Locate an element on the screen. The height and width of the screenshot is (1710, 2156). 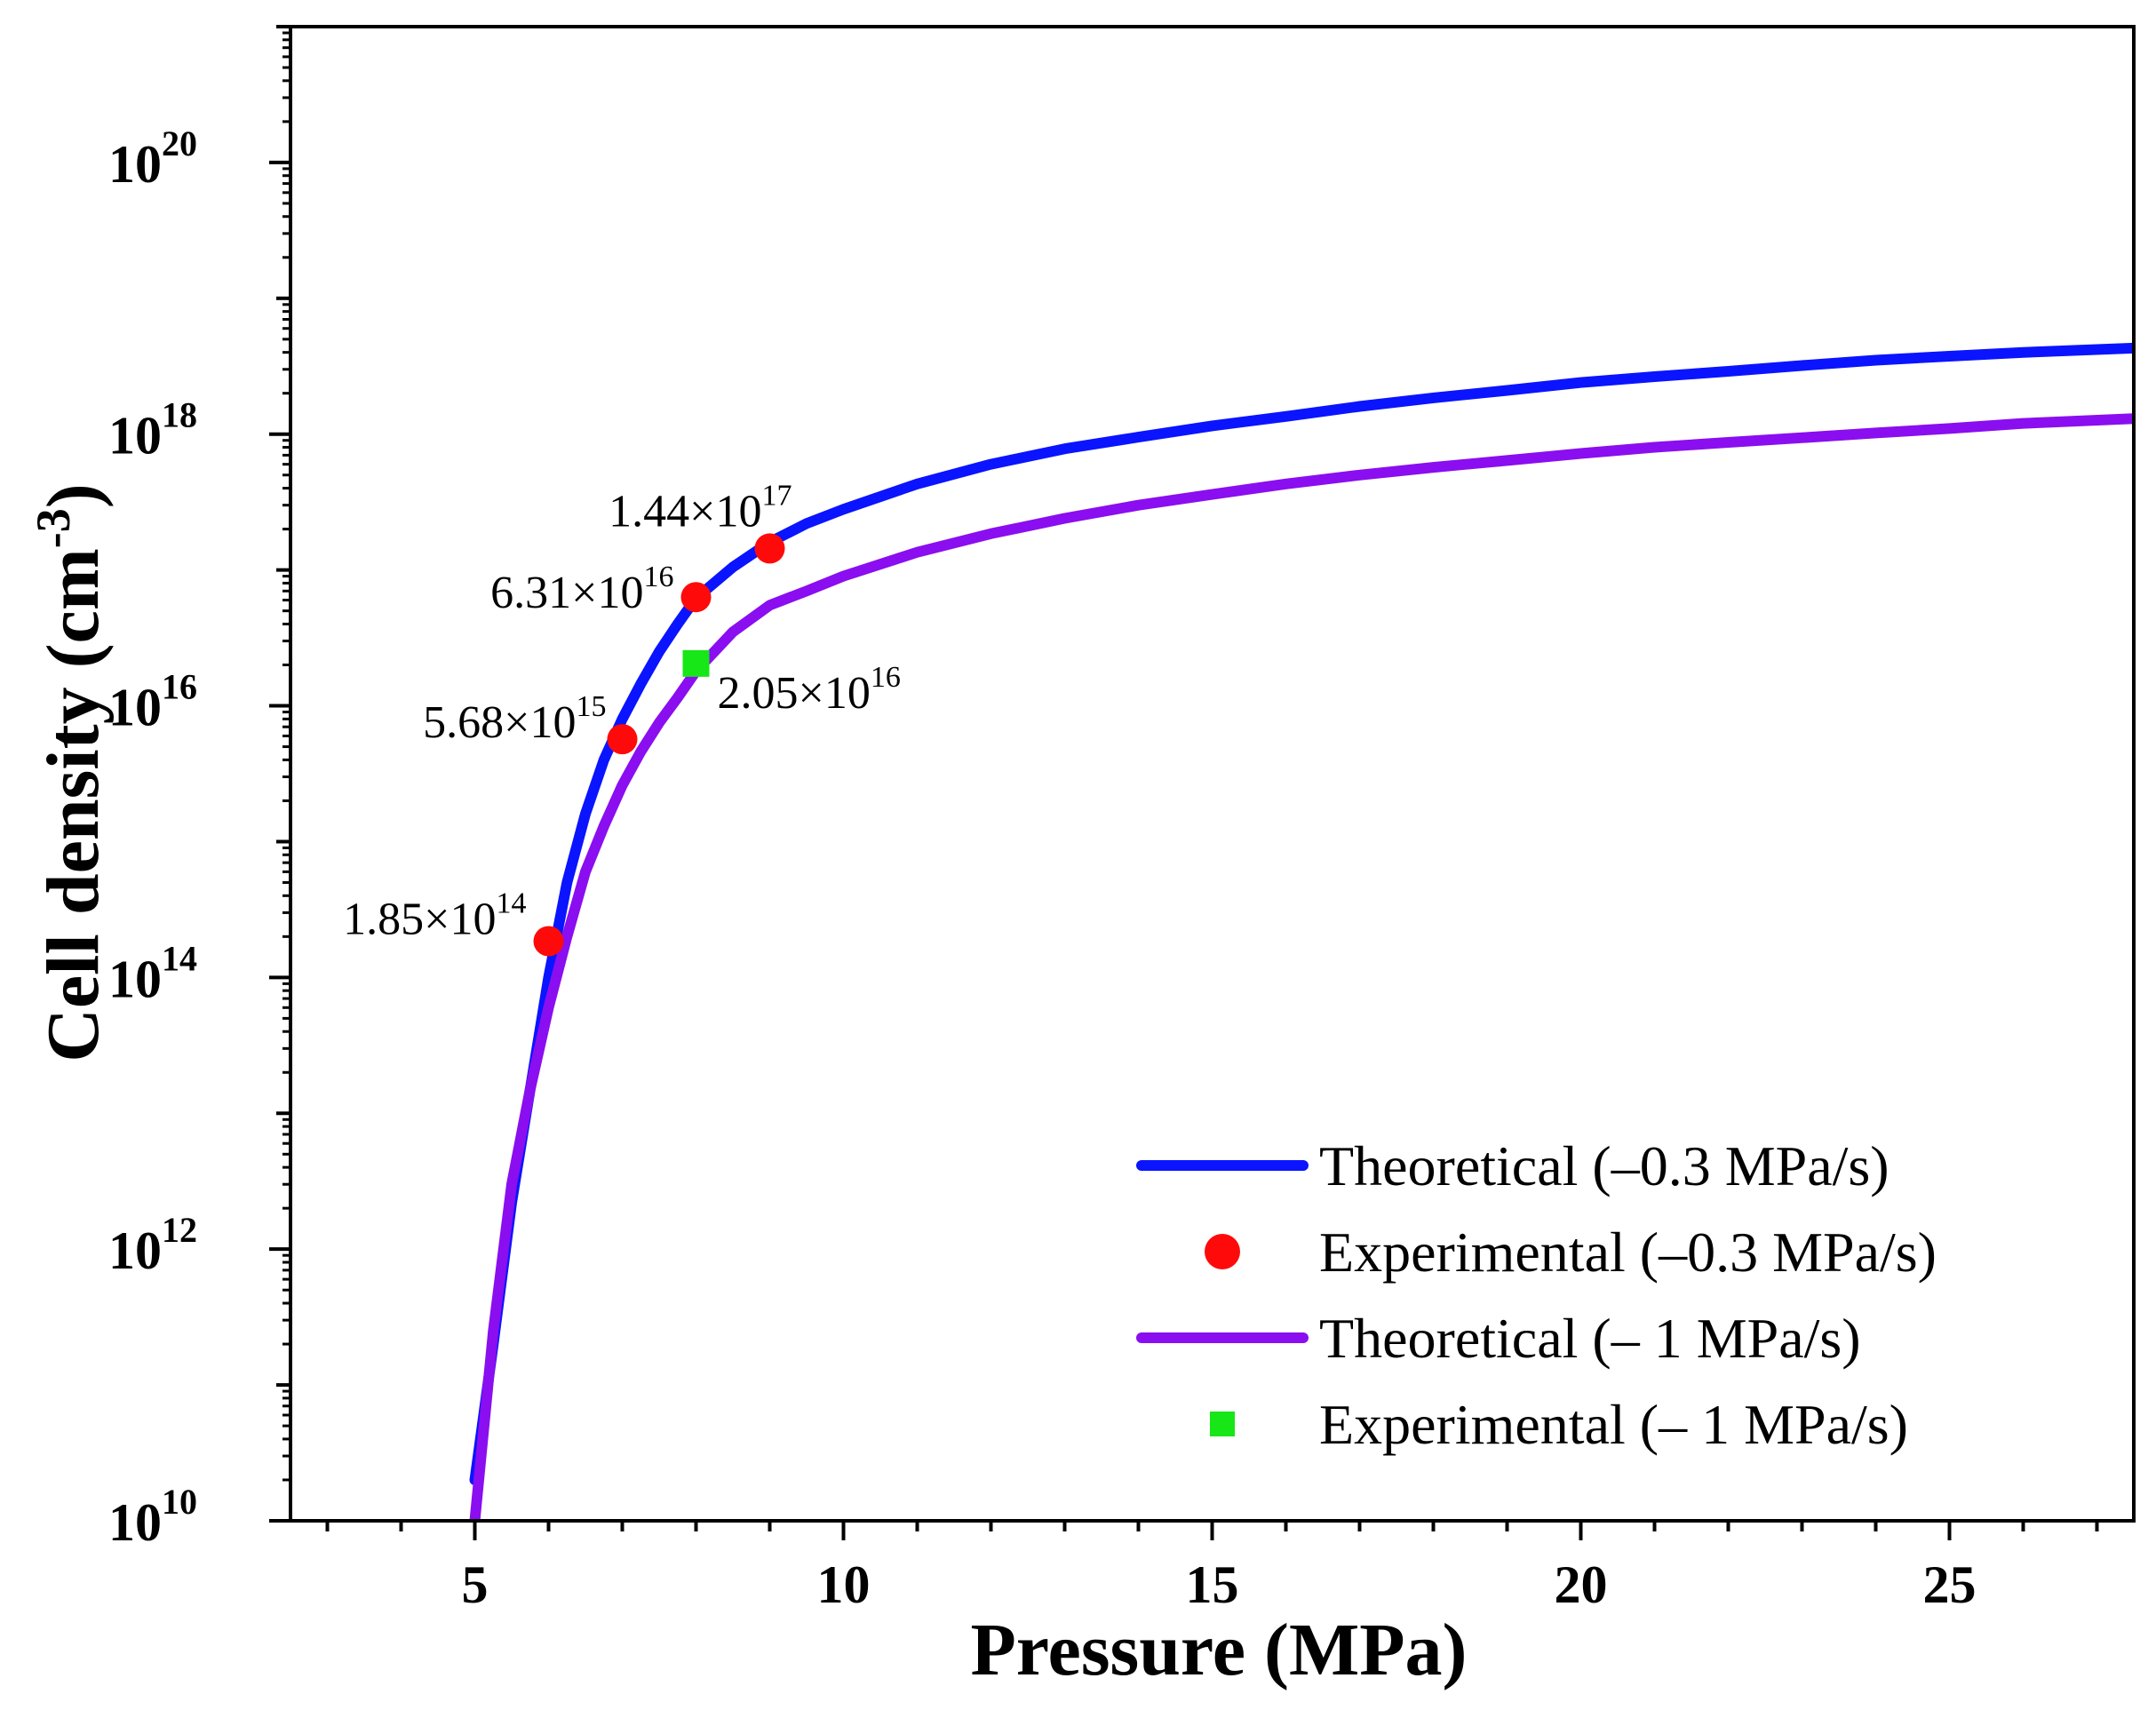
data-label: 5.68×10¹⁵ is located at coordinates (514, 719).